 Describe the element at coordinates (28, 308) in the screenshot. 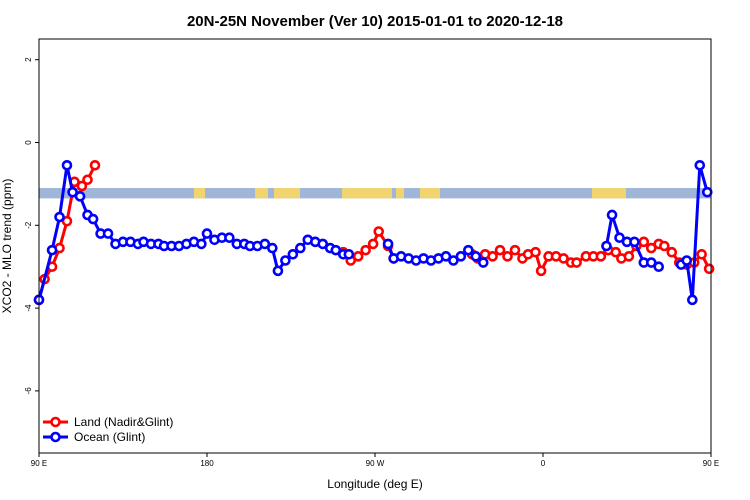

I see `y-tick-label: -4` at that location.